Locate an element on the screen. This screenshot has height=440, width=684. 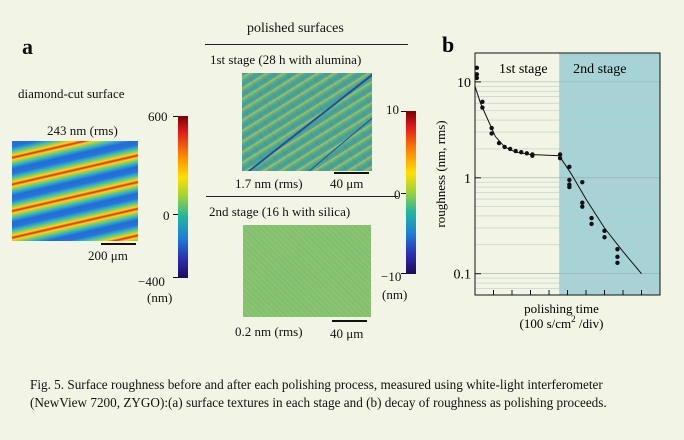
stage1-rms-label: 1.7 nm (rms) is located at coordinates (269, 183).